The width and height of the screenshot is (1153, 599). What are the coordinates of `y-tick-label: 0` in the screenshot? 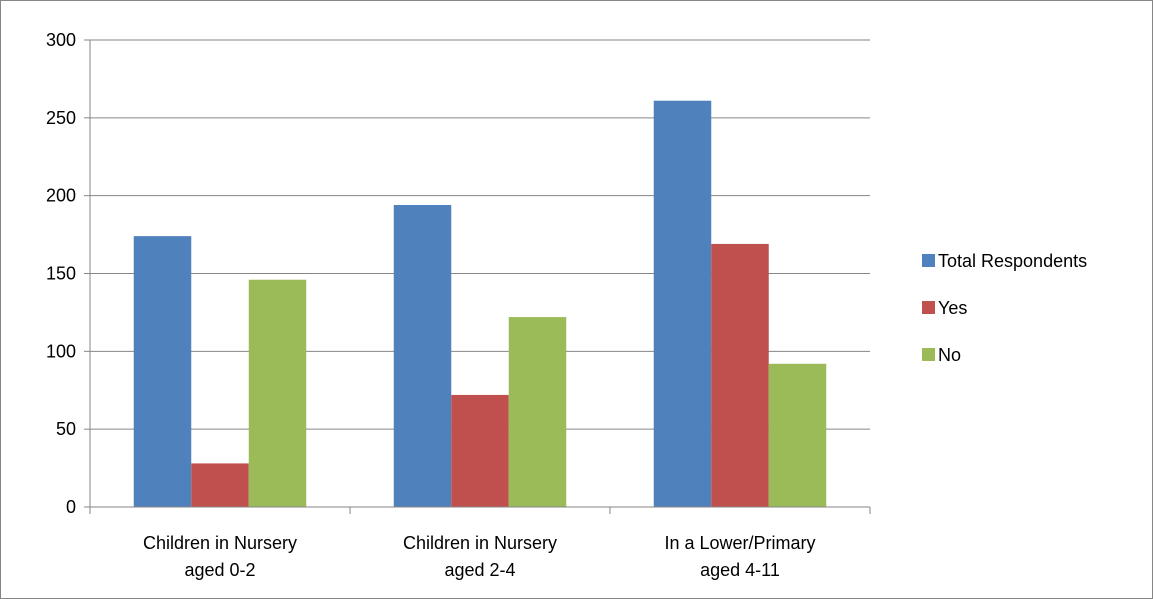 It's located at (71, 507).